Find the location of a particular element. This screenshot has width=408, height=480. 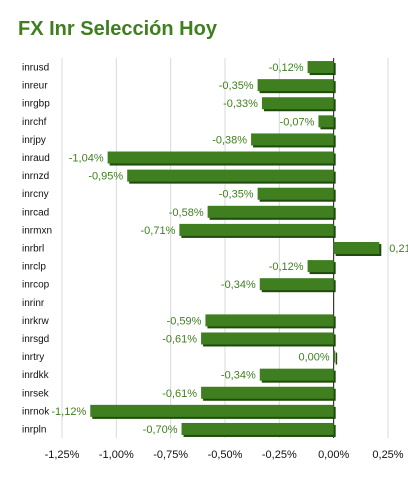

category-label: inrpln is located at coordinates (34, 429).